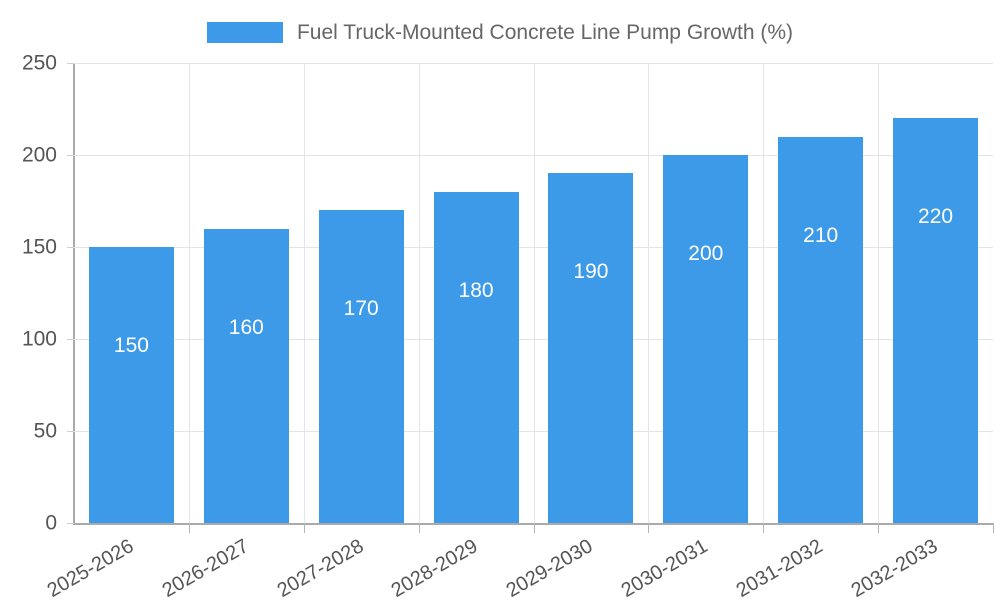  What do you see at coordinates (936, 217) in the screenshot?
I see `bar-value-label: 220` at bounding box center [936, 217].